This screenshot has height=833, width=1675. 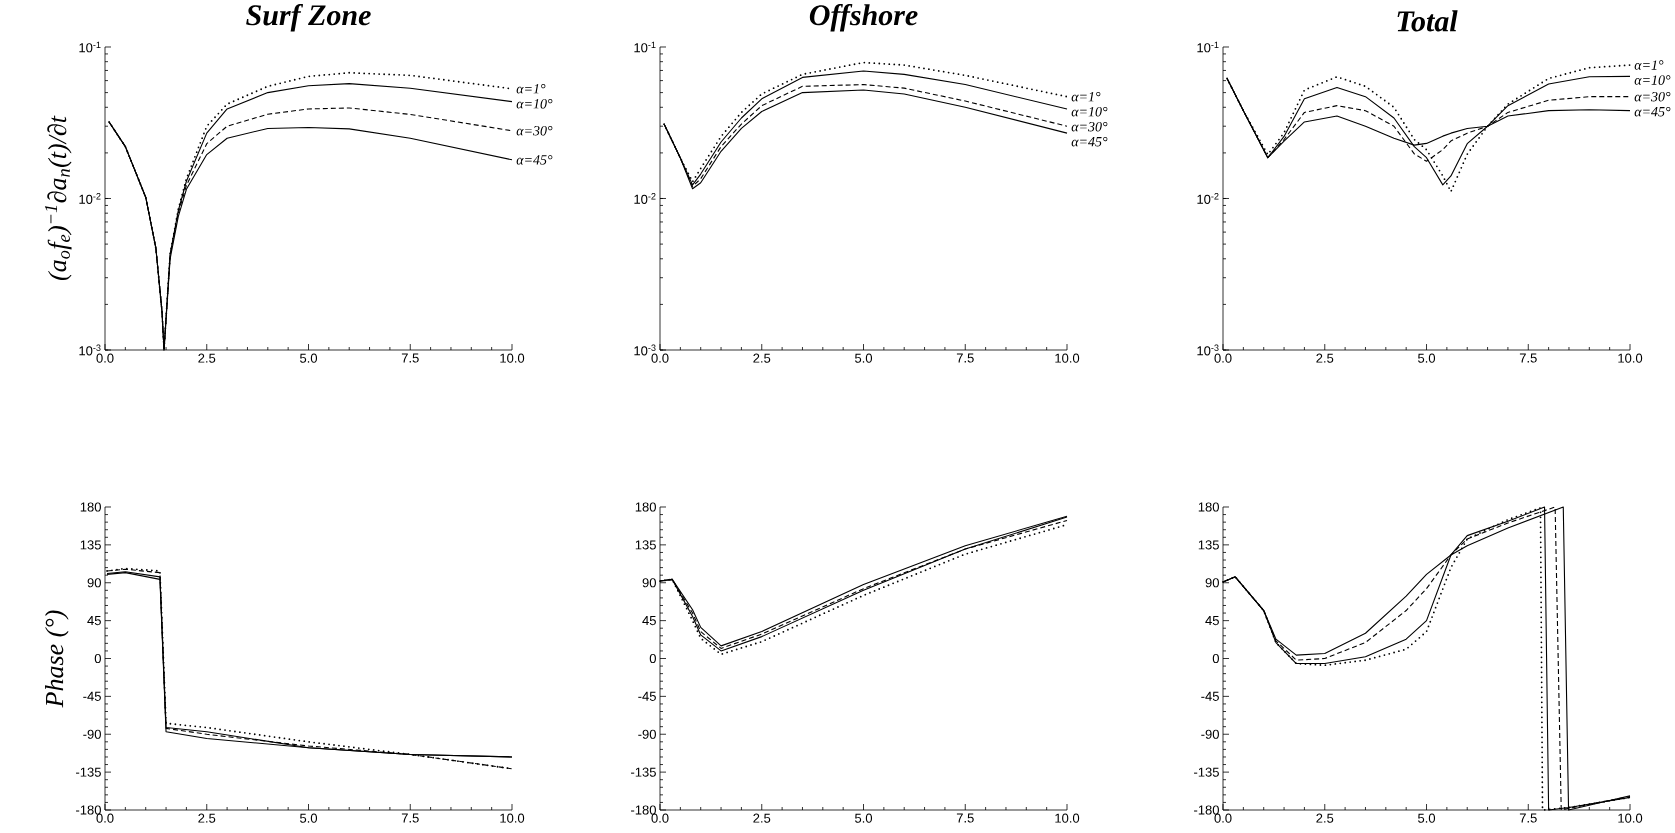 I want to click on chart-title: Total, so click(x=1427, y=21).